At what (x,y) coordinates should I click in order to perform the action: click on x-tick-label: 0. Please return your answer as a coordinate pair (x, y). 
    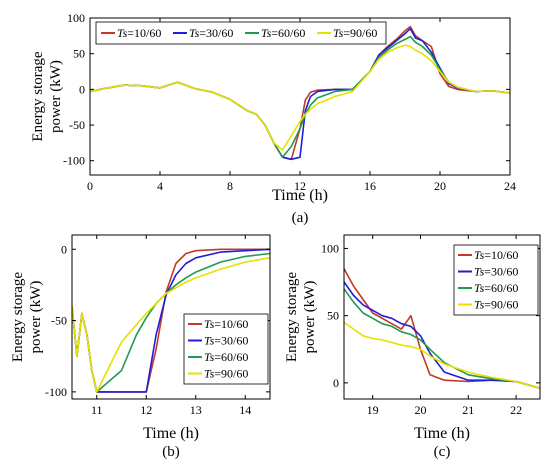
    Looking at the image, I should click on (90, 186).